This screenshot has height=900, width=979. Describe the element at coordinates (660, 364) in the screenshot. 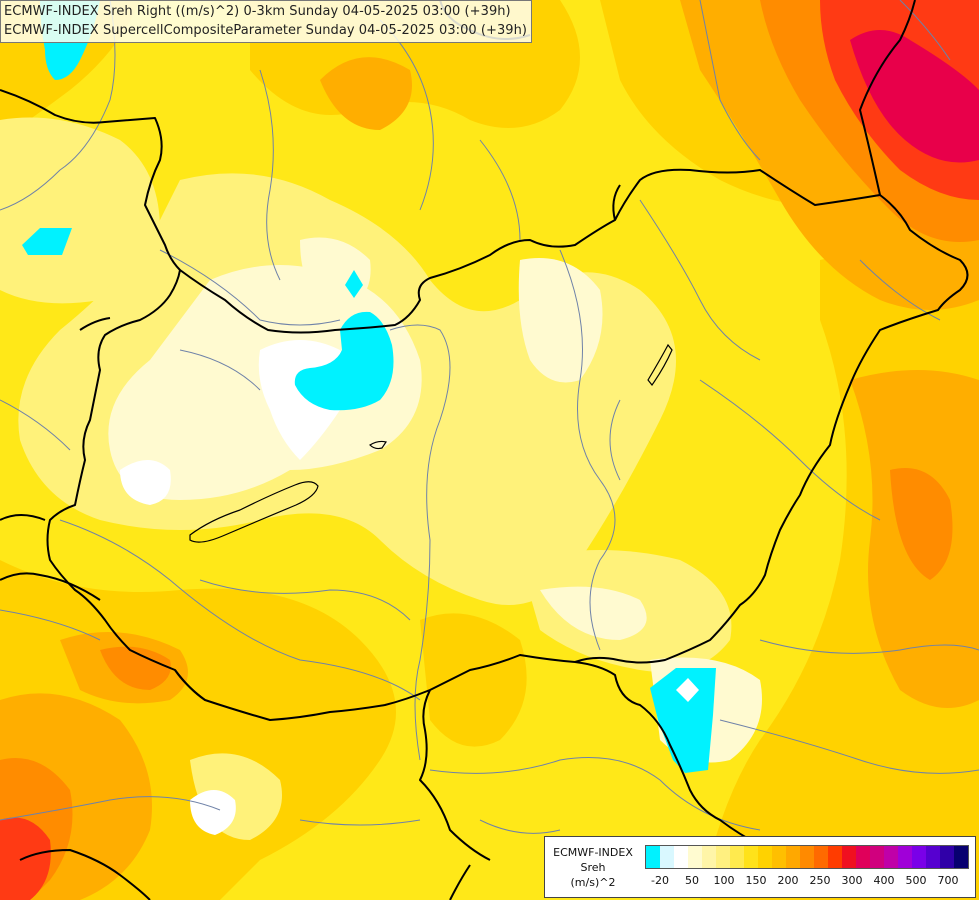

I see `lake-kiskore` at that location.